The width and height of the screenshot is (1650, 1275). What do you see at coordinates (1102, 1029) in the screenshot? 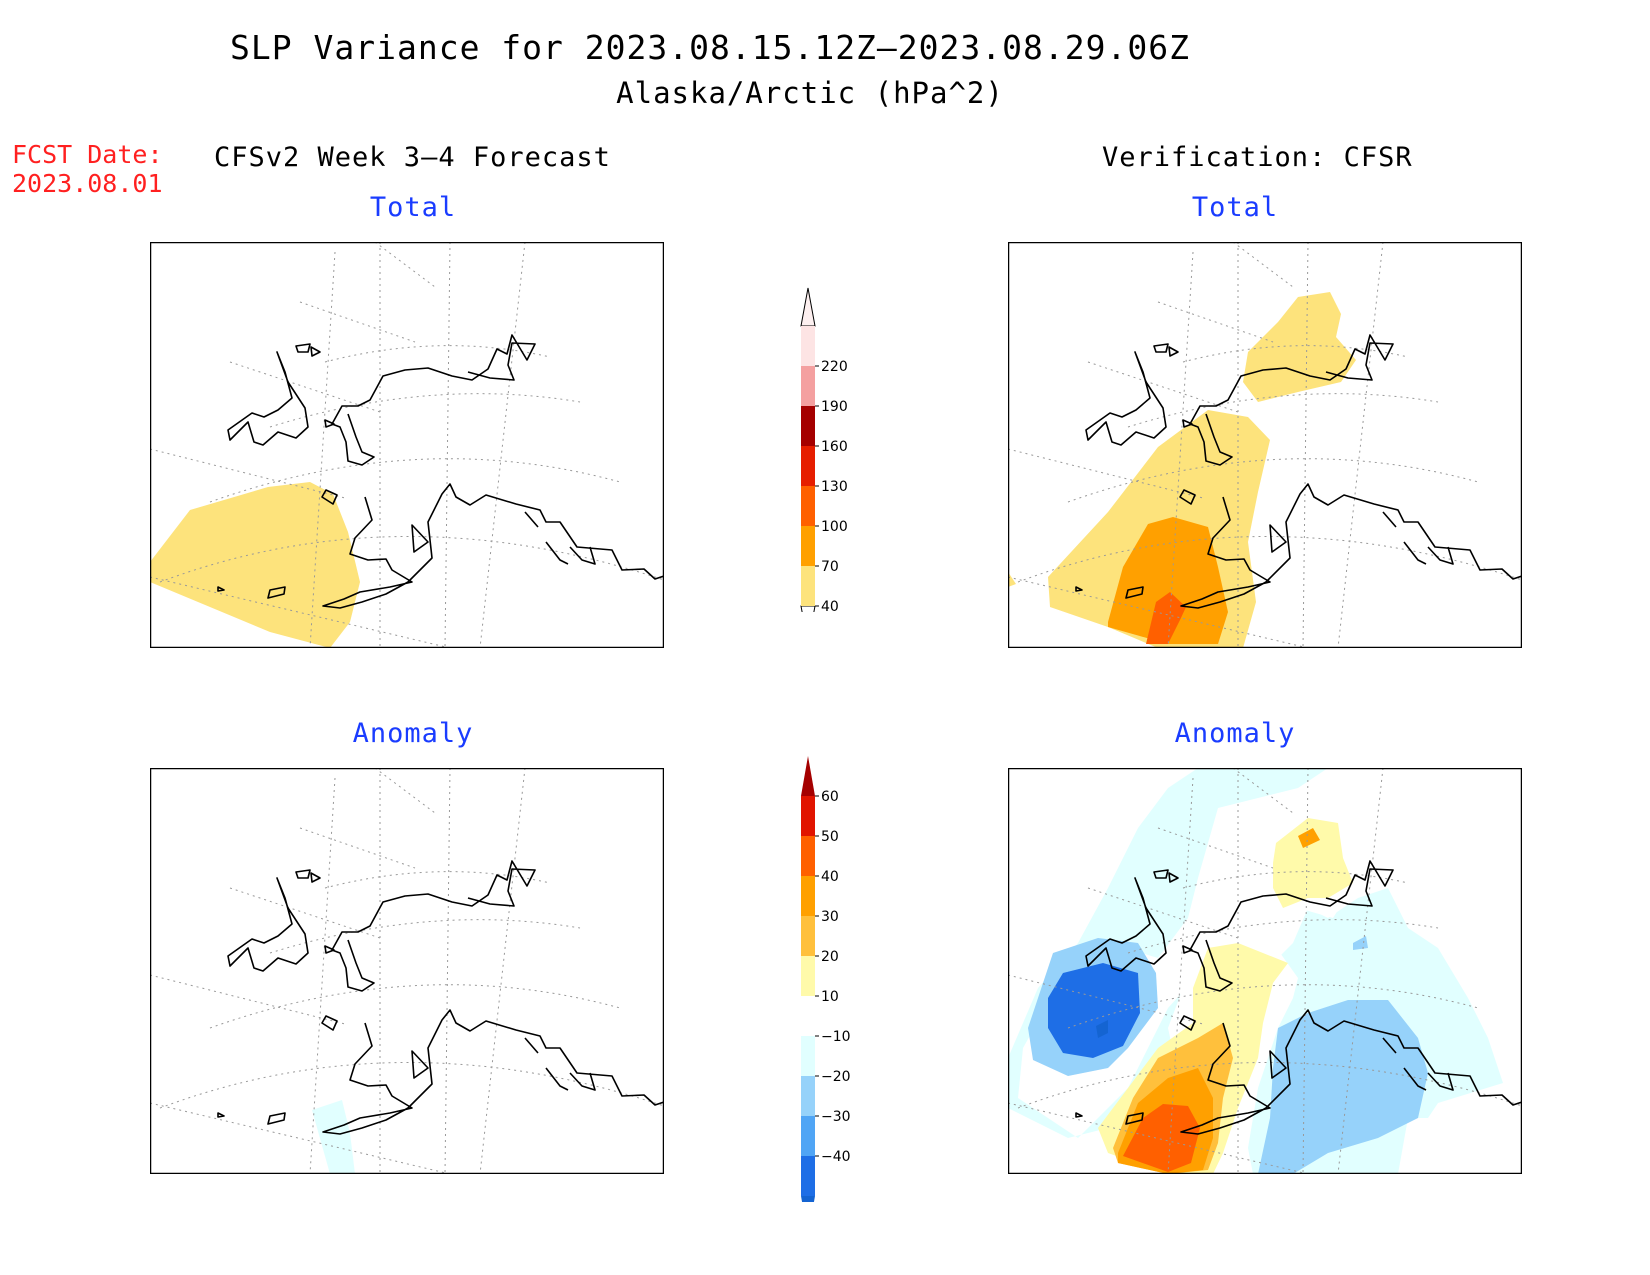
I see `anomaly-neg40-contour` at bounding box center [1102, 1029].